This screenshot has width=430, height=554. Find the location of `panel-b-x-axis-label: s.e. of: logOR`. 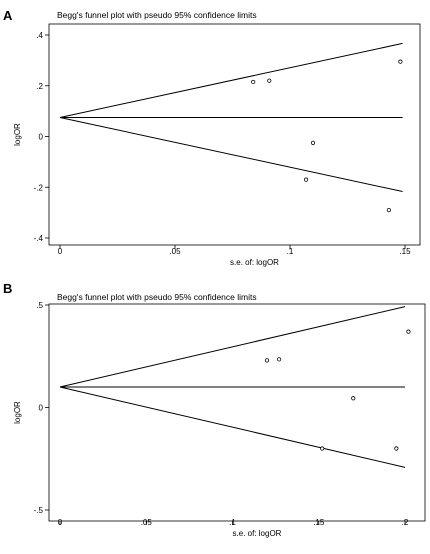

panel-b-x-axis-label: s.e. of: logOR is located at coordinates (257, 533).